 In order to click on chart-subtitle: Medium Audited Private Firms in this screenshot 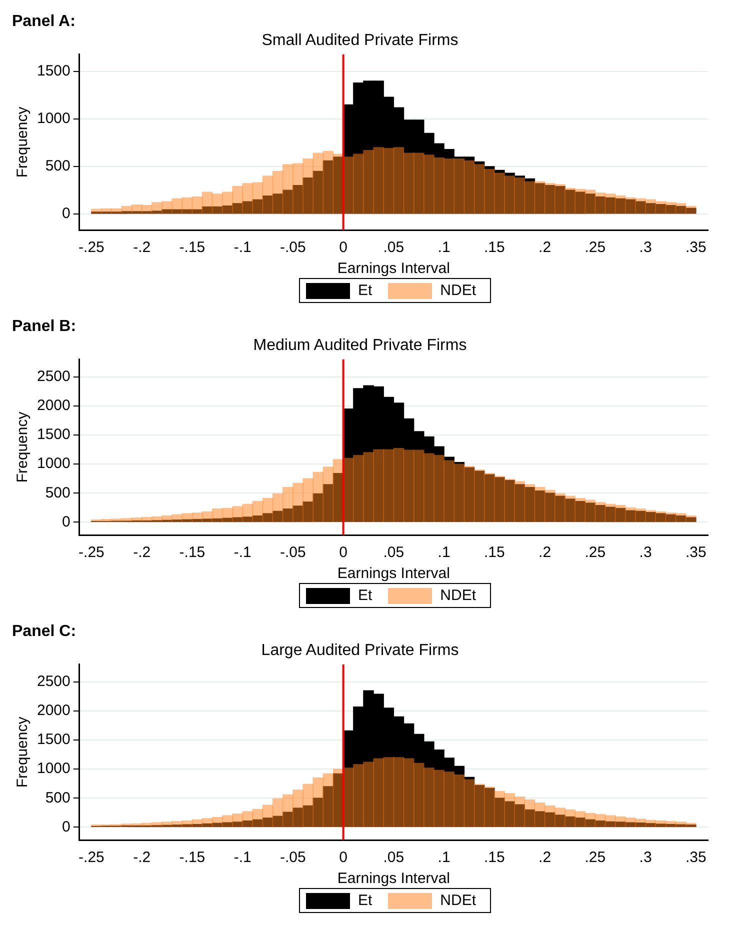, I will do `click(360, 345)`.